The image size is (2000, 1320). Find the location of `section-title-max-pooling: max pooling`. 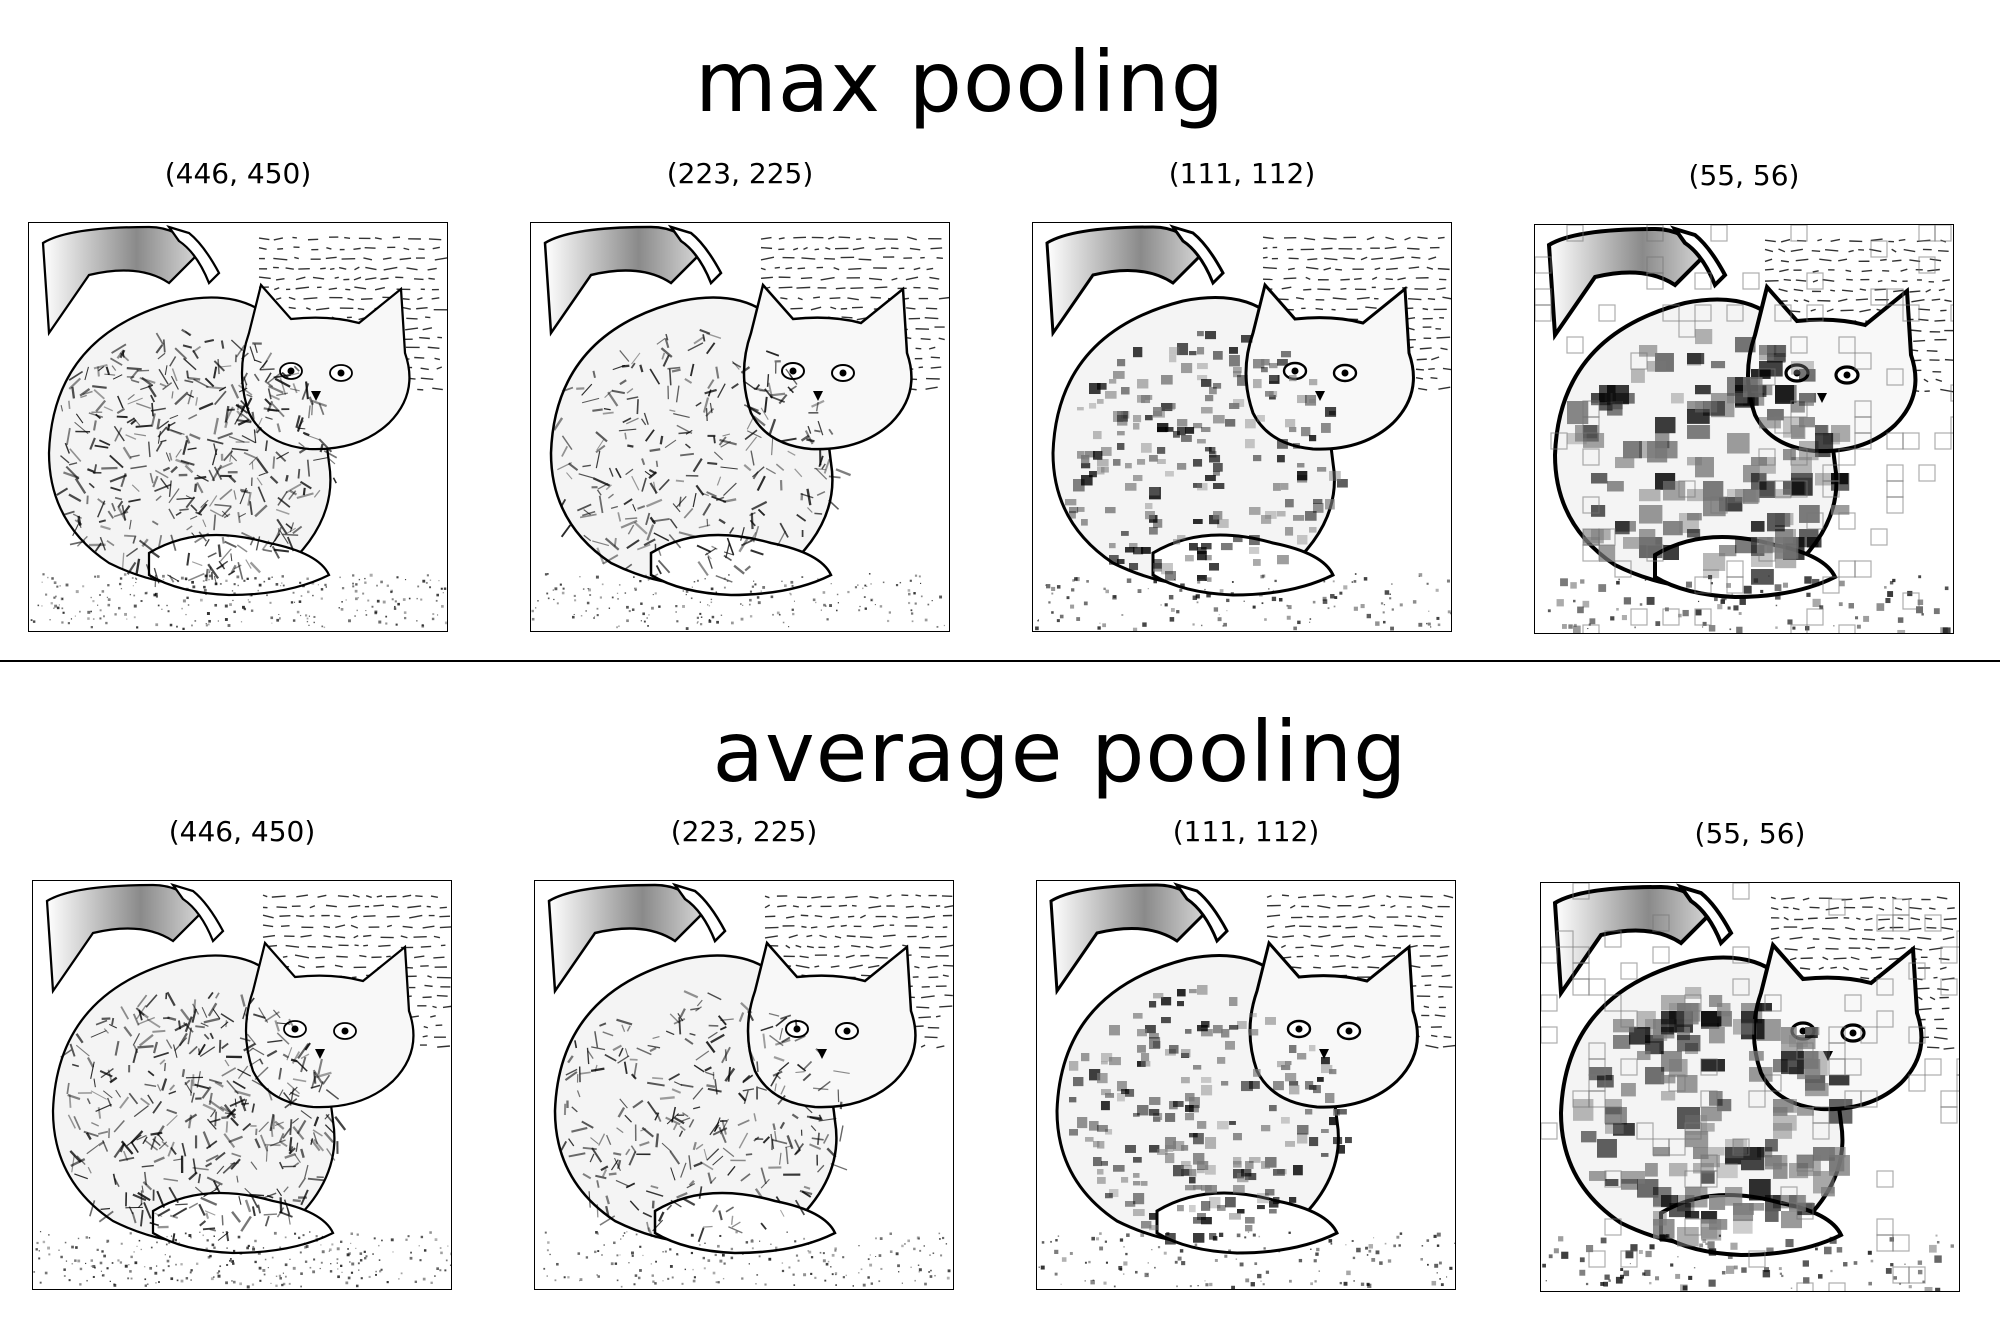

section-title-max-pooling: max pooling is located at coordinates (960, 82).